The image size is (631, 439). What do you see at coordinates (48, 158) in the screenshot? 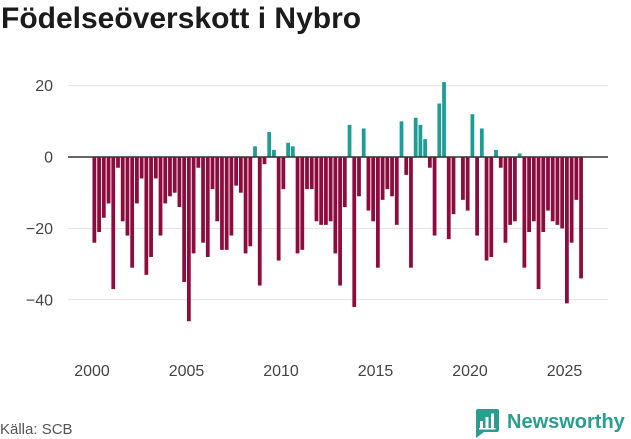
I see `y-tick-label: 0` at bounding box center [48, 158].